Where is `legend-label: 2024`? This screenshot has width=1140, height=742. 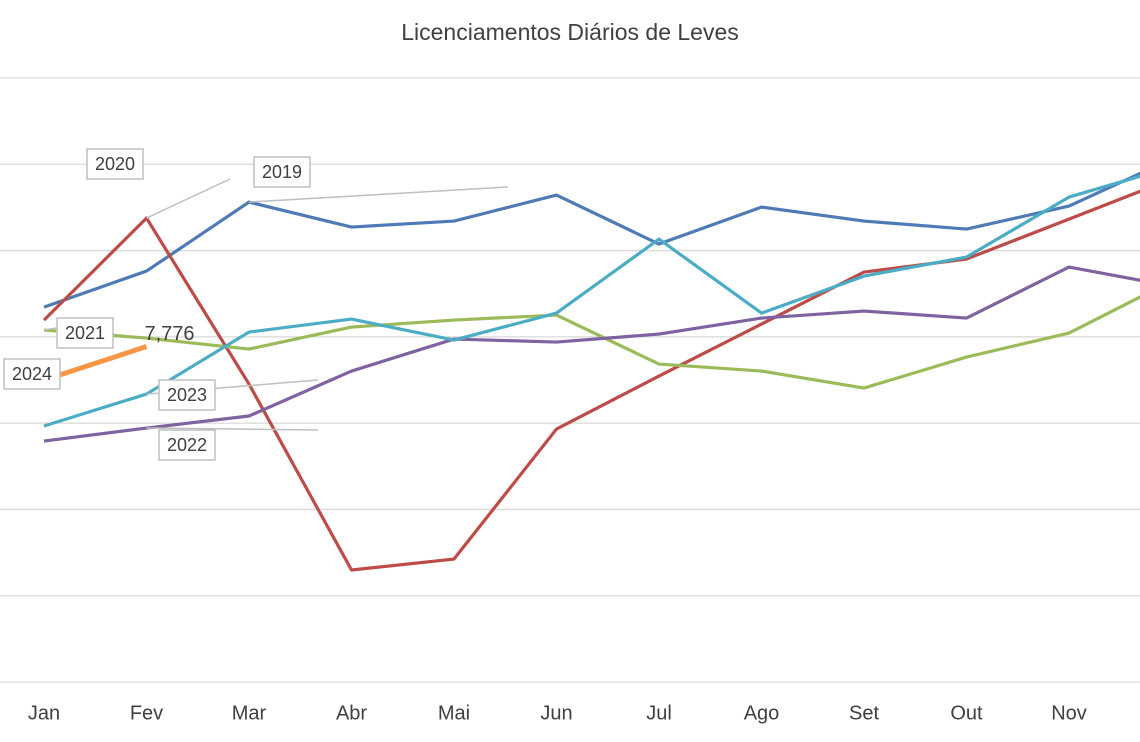 legend-label: 2024 is located at coordinates (32, 374).